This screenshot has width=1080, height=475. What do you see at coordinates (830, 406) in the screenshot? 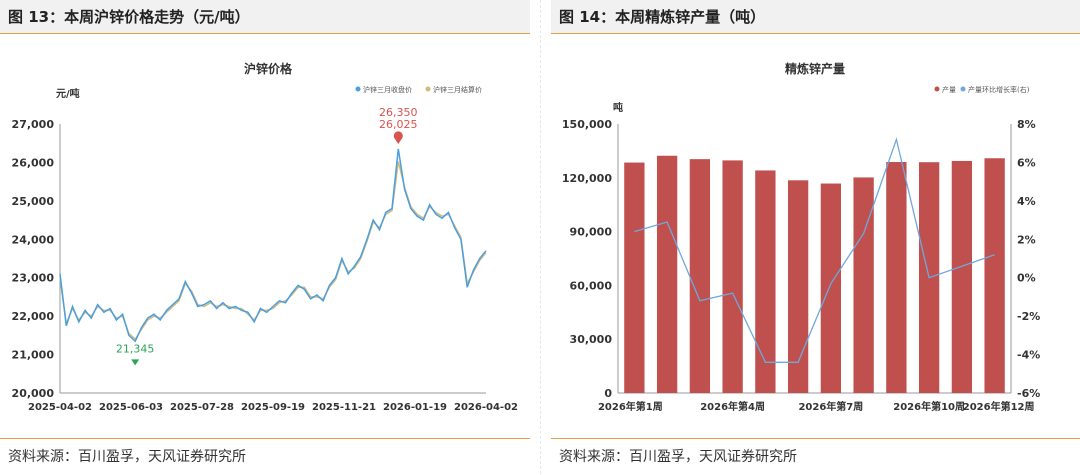
I see `x-tick-label: 2026年第7周` at bounding box center [830, 406].